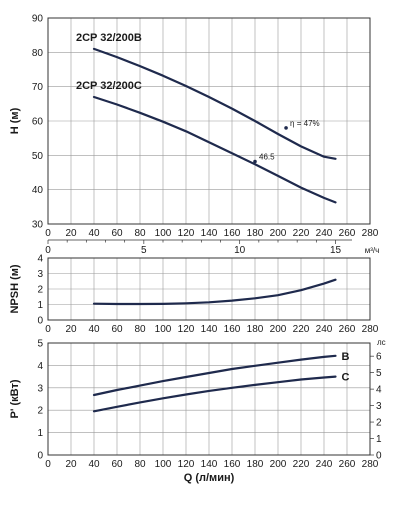 The height and width of the screenshot is (507, 400). Describe the element at coordinates (40, 321) in the screenshot. I see `npsh-ytick-label: 0` at that location.